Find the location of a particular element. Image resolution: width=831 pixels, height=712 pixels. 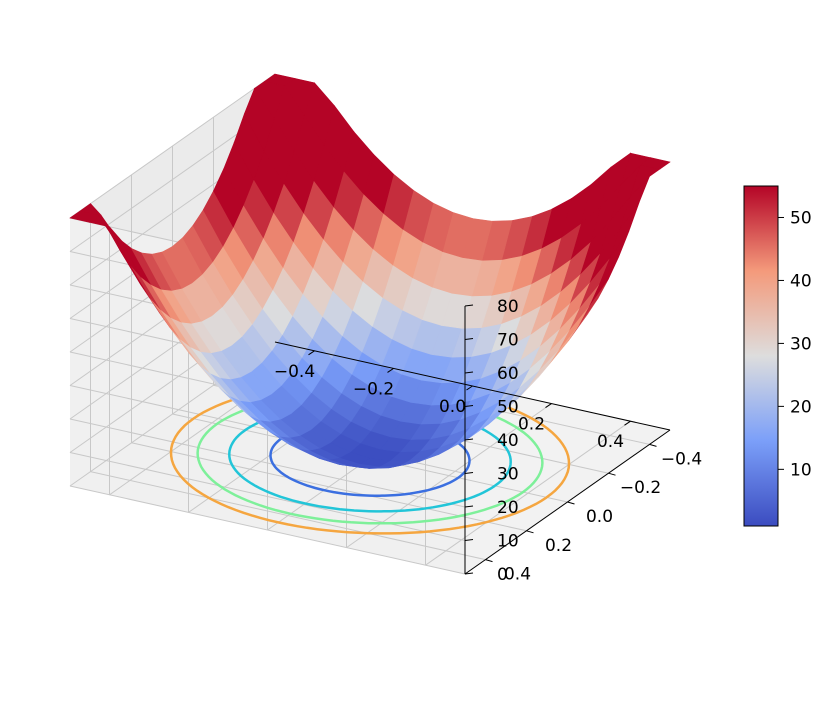

z-tick-label: 60 is located at coordinates (508, 374).